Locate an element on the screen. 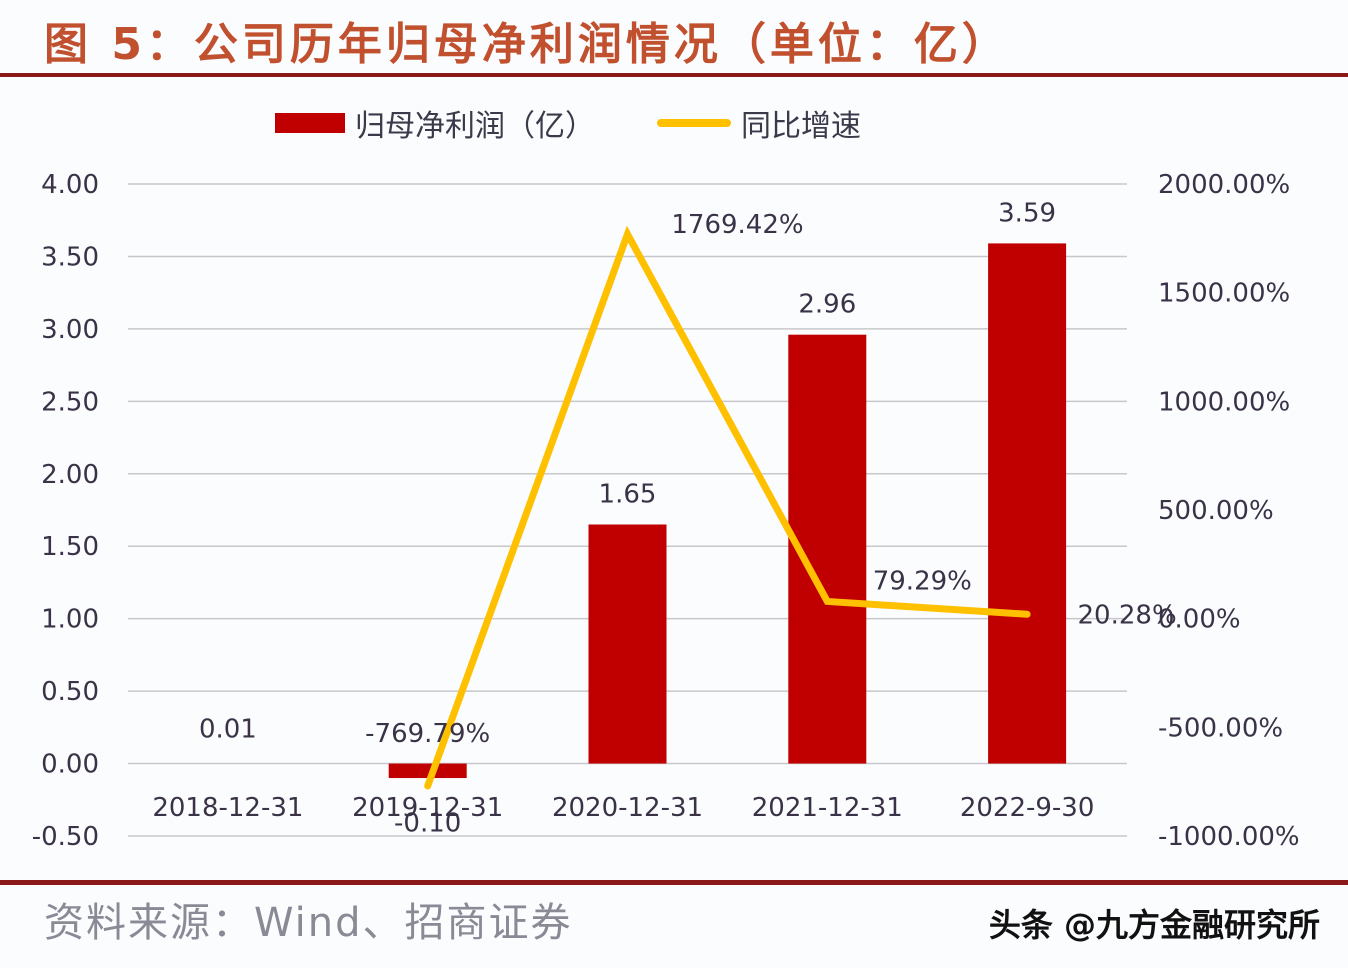 The height and width of the screenshot is (968, 1348). legend-label: 同比增速 is located at coordinates (801, 126).